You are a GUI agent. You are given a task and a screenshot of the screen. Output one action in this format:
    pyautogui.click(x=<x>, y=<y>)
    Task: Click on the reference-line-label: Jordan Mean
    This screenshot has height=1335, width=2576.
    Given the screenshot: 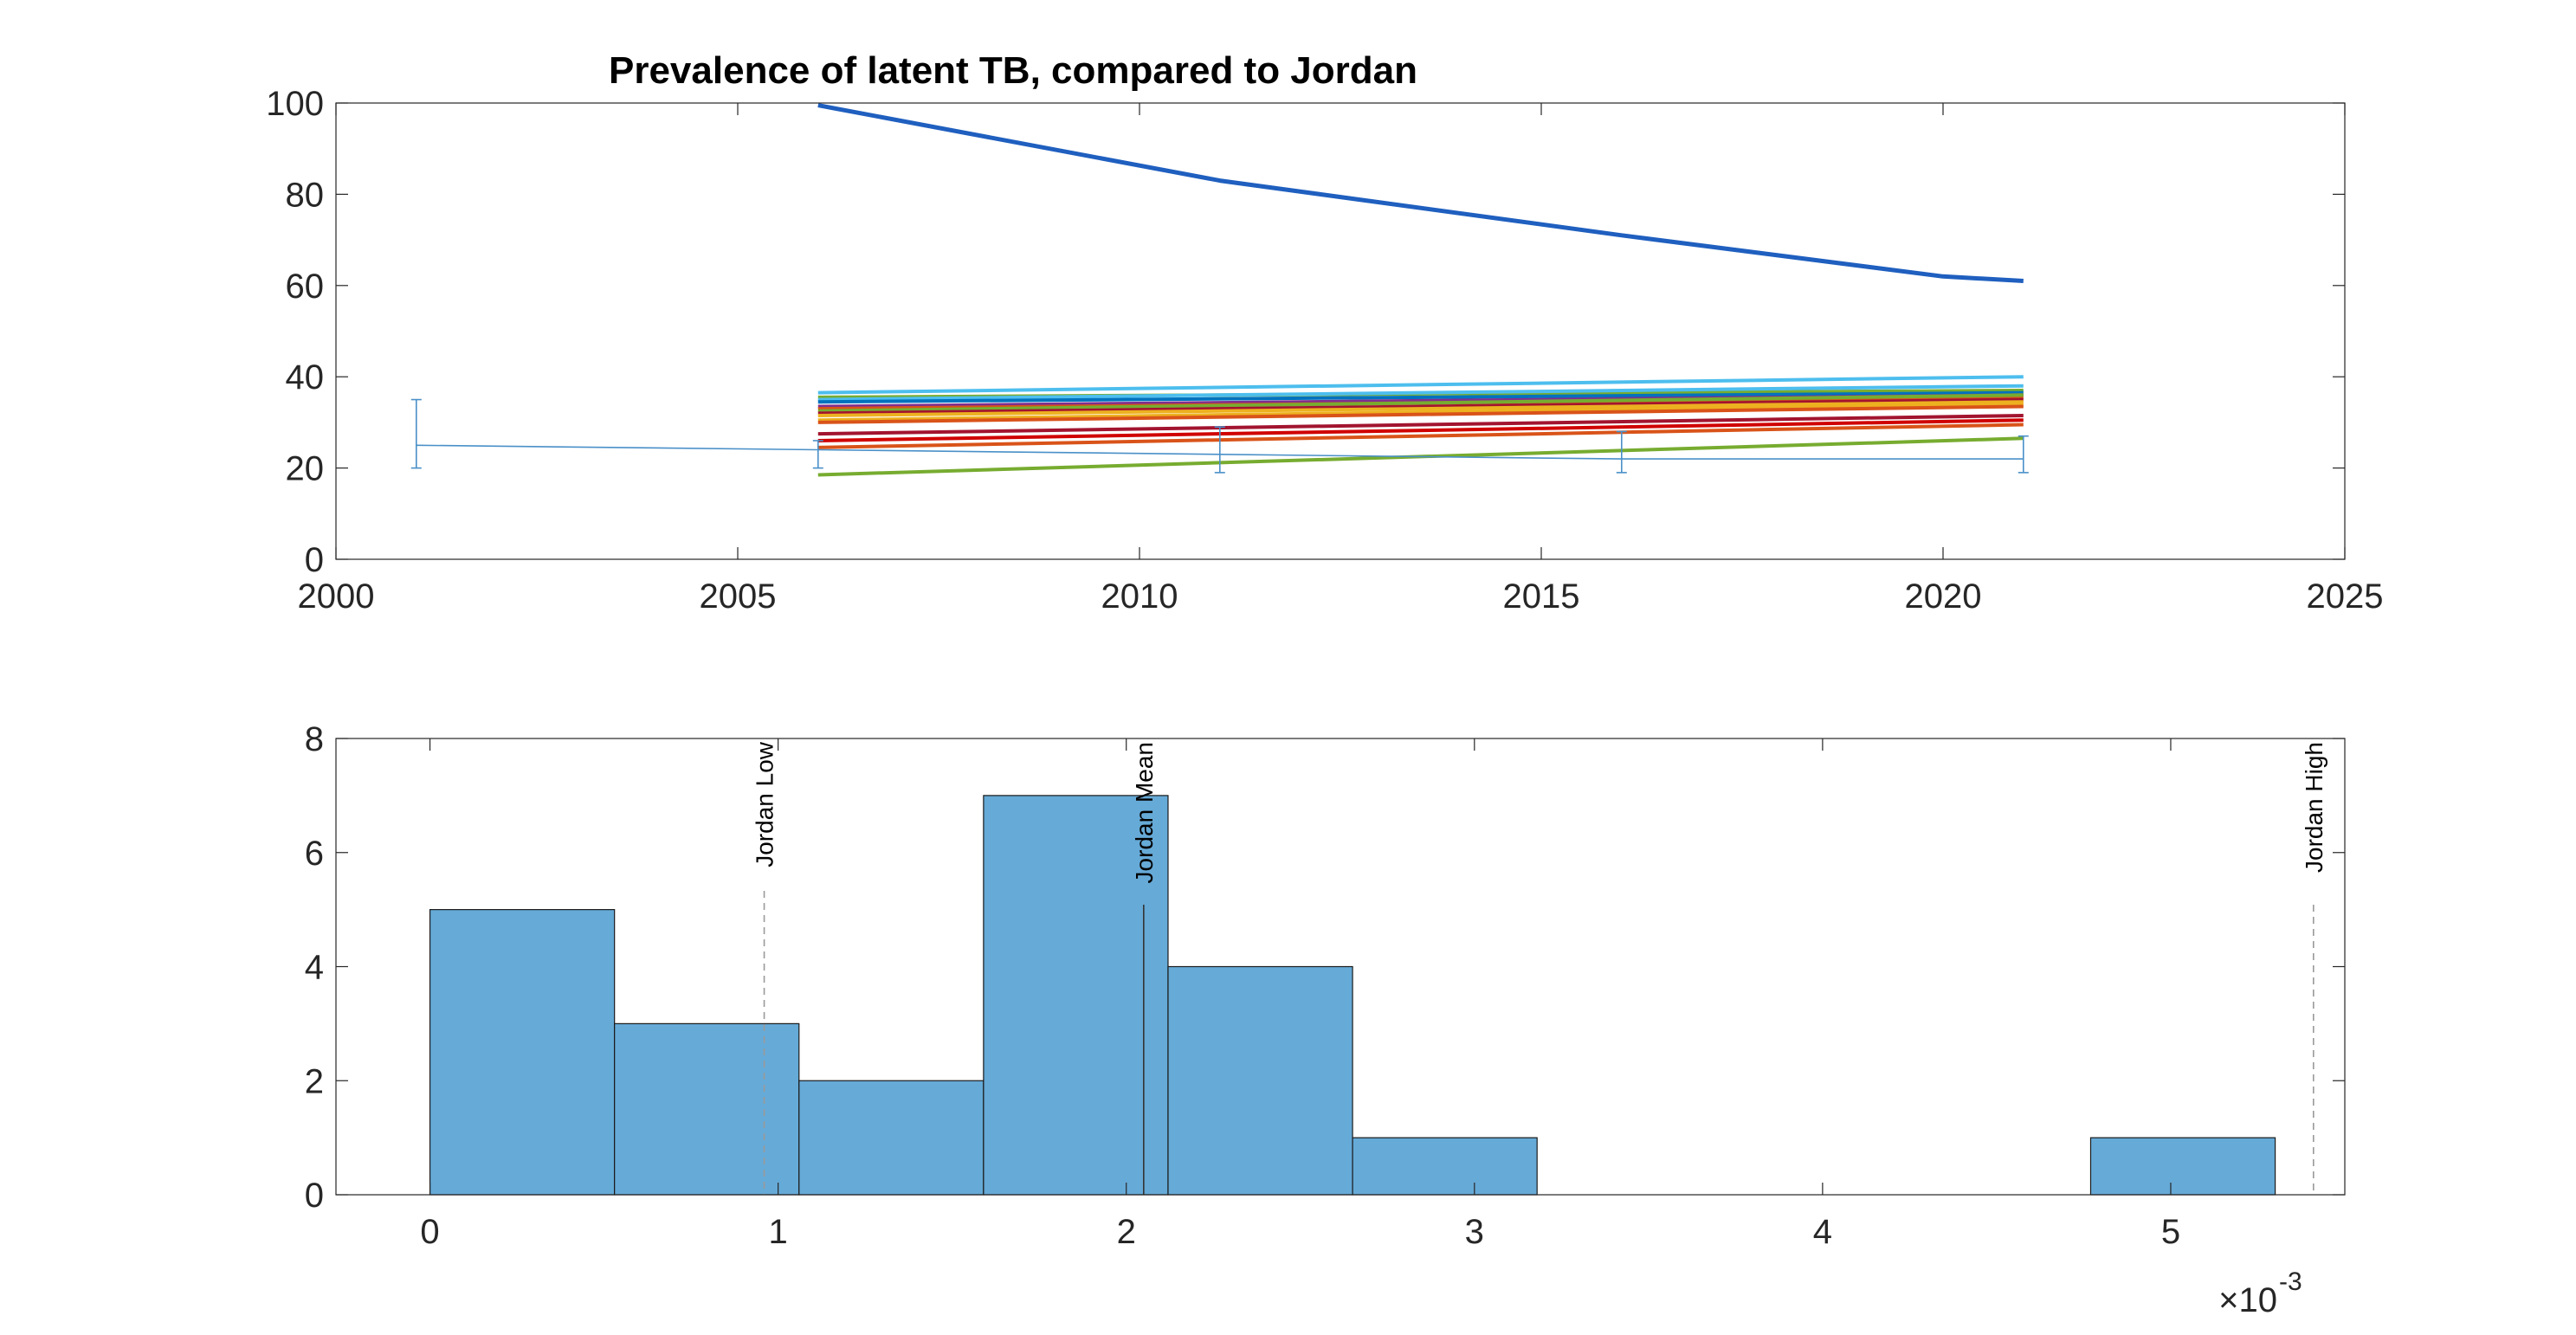 What is the action you would take?
    pyautogui.click(x=1144, y=812)
    